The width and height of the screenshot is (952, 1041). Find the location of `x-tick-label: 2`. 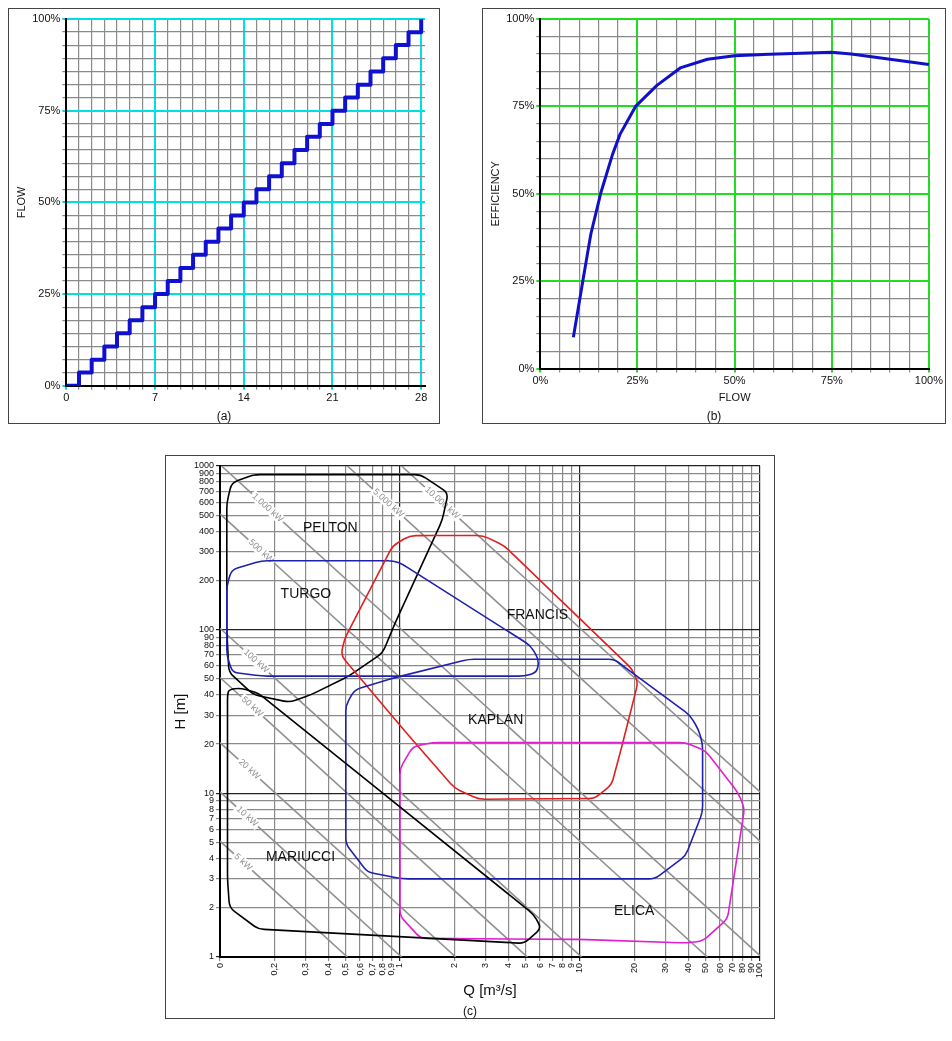

x-tick-label: 2 is located at coordinates (453, 965).